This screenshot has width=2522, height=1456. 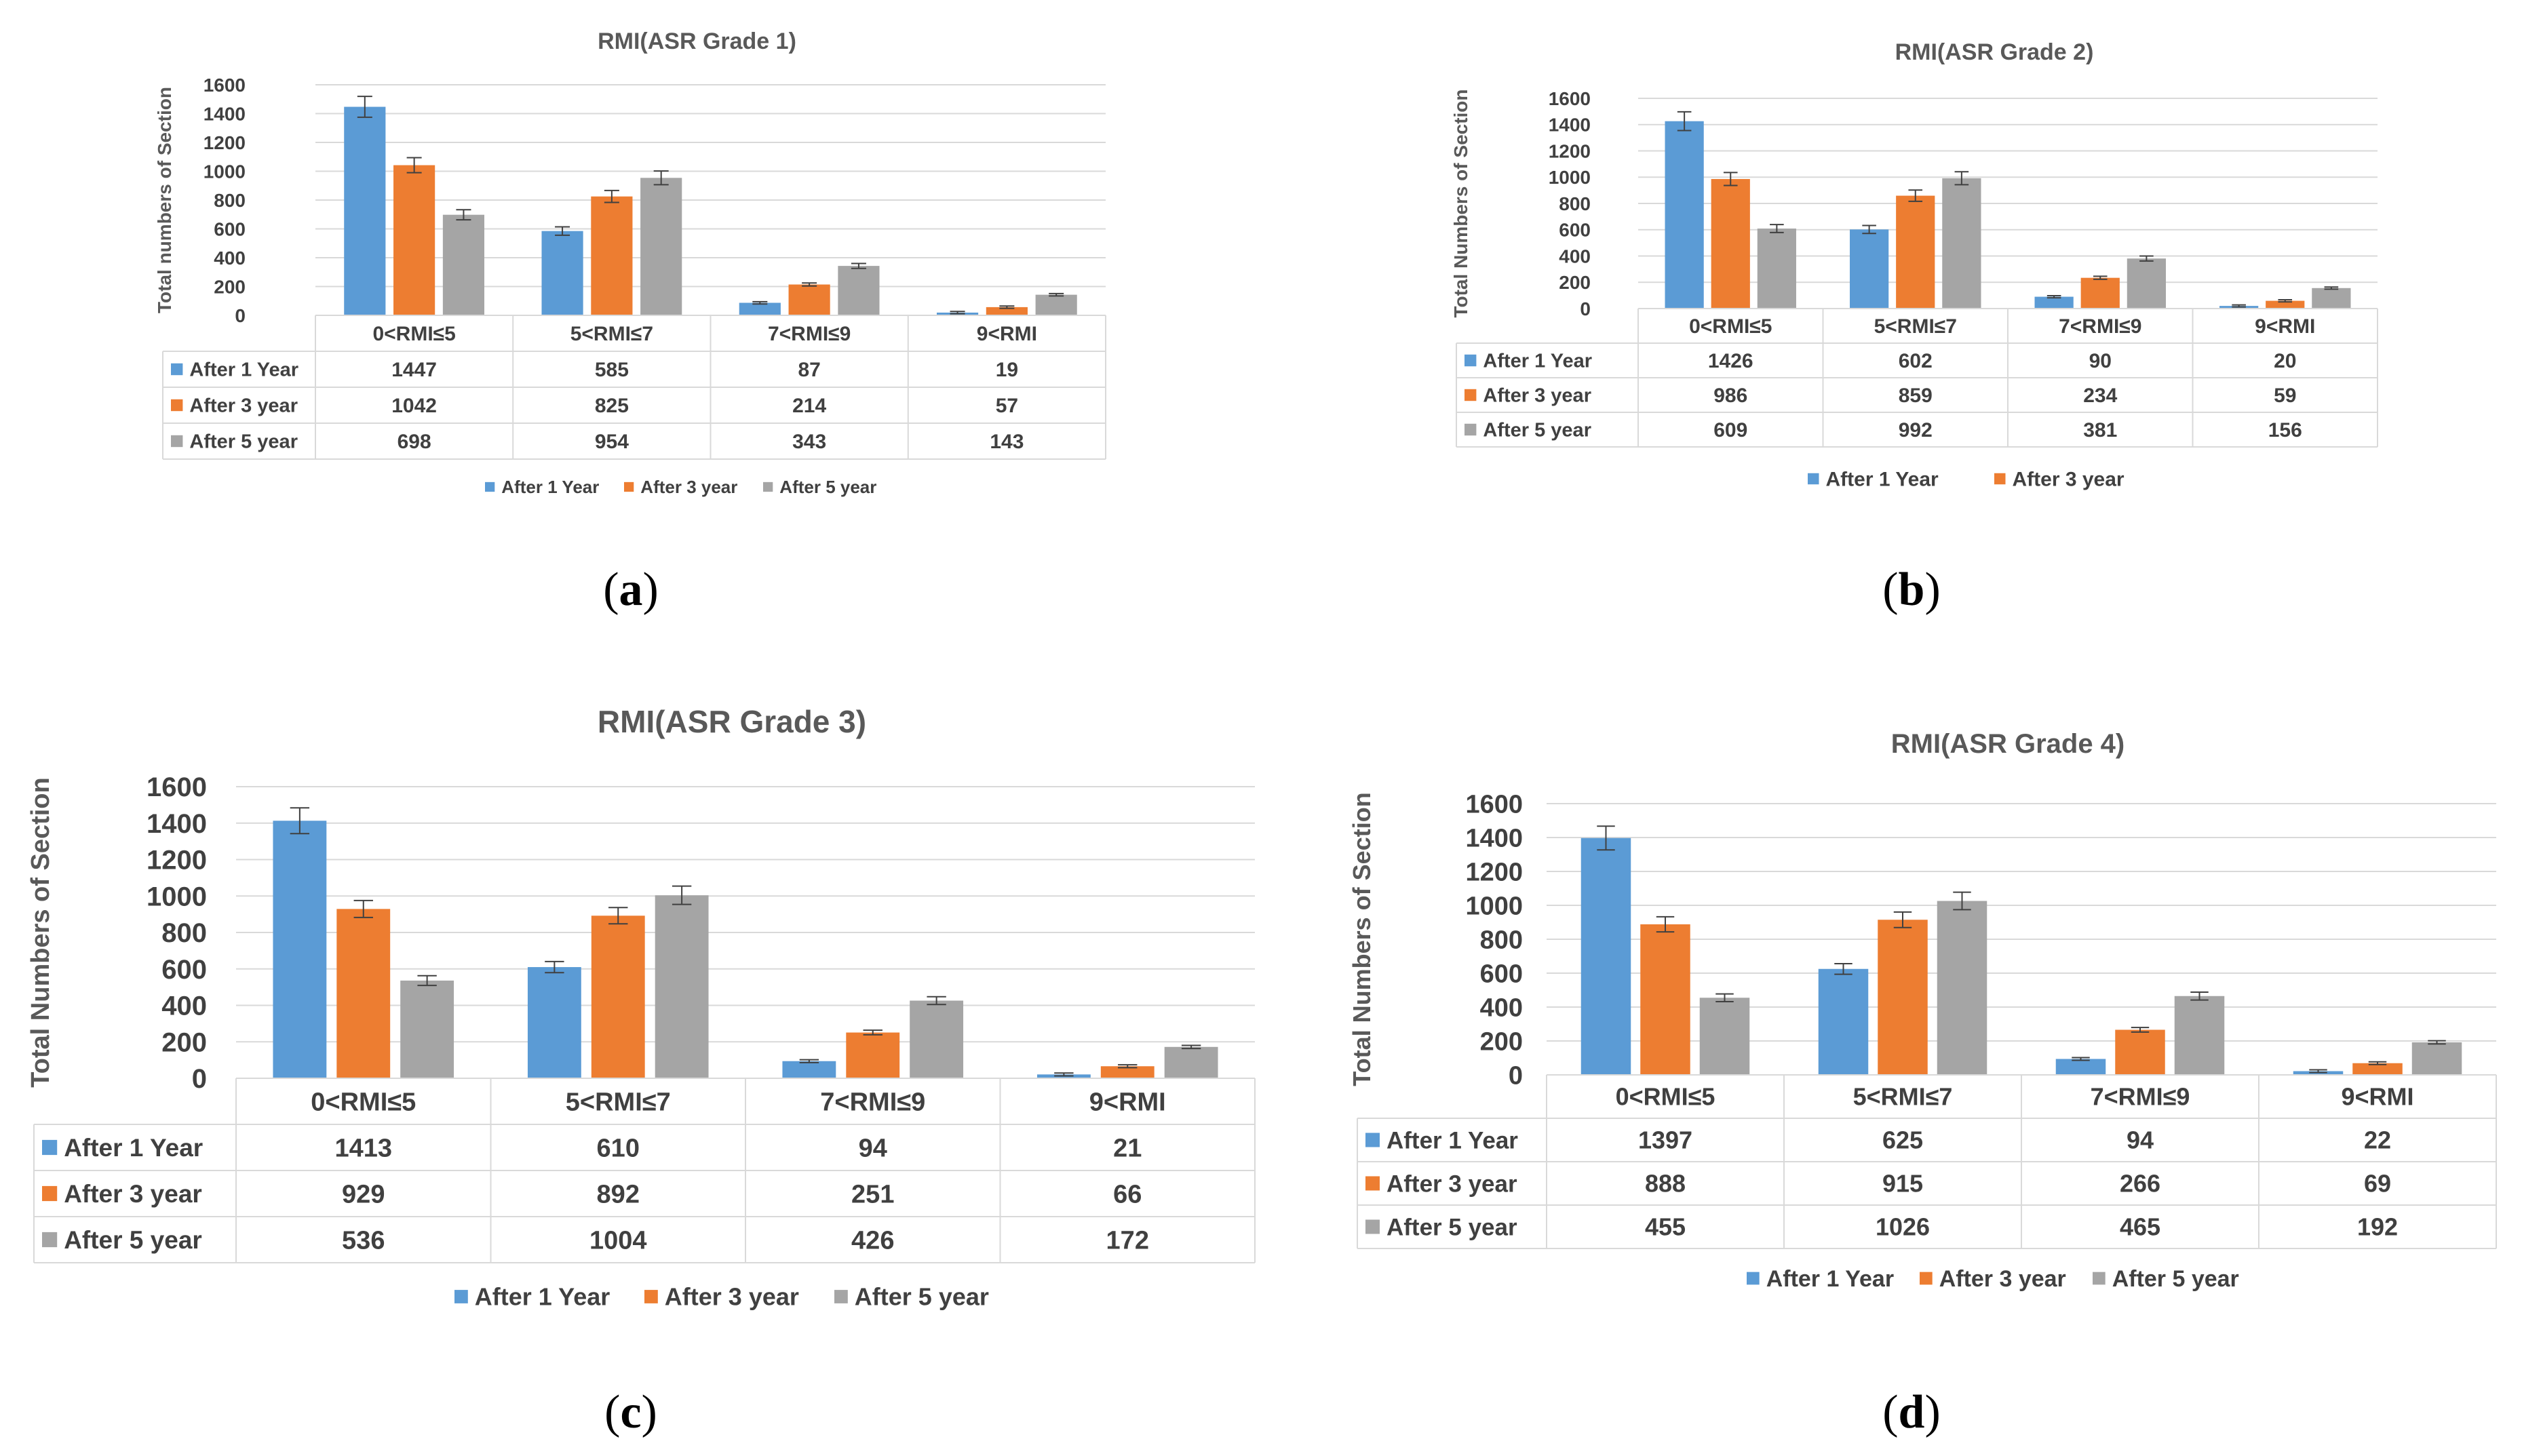 I want to click on chart-d-category-label: 0<RMI≤5, so click(x=1666, y=1097).